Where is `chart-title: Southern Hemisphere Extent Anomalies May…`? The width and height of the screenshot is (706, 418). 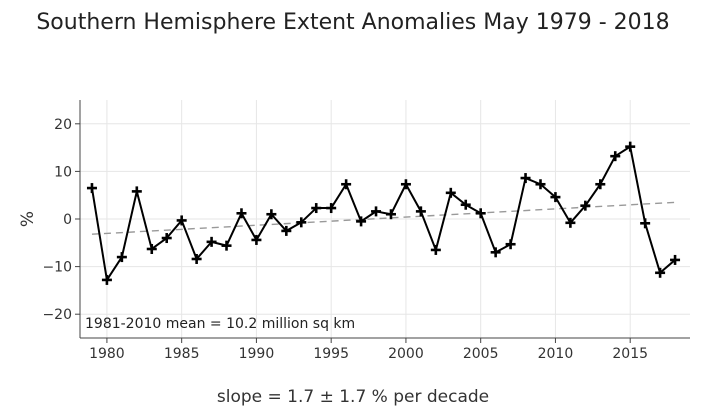 chart-title: Southern Hemisphere Extent Anomalies May… is located at coordinates (353, 22).